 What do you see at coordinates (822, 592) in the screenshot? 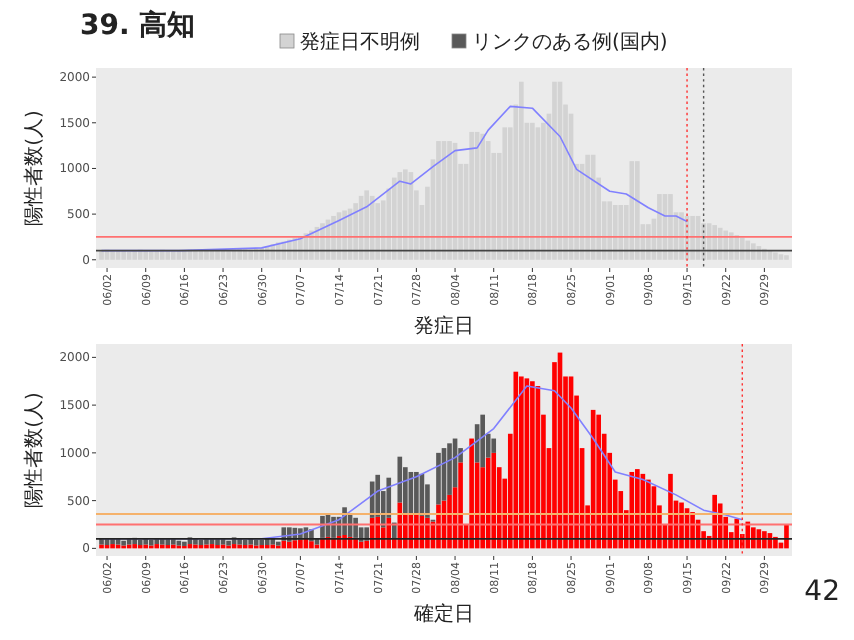
I see `text: 42` at bounding box center [822, 592].